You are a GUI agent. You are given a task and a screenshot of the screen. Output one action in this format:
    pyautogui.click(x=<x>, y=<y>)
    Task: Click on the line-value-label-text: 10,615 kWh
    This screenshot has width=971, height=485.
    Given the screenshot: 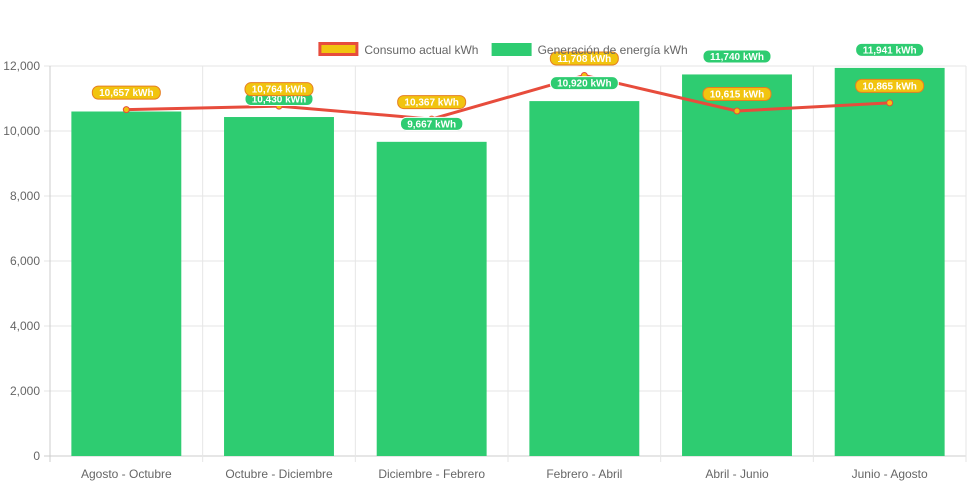 What is the action you would take?
    pyautogui.click(x=737, y=95)
    